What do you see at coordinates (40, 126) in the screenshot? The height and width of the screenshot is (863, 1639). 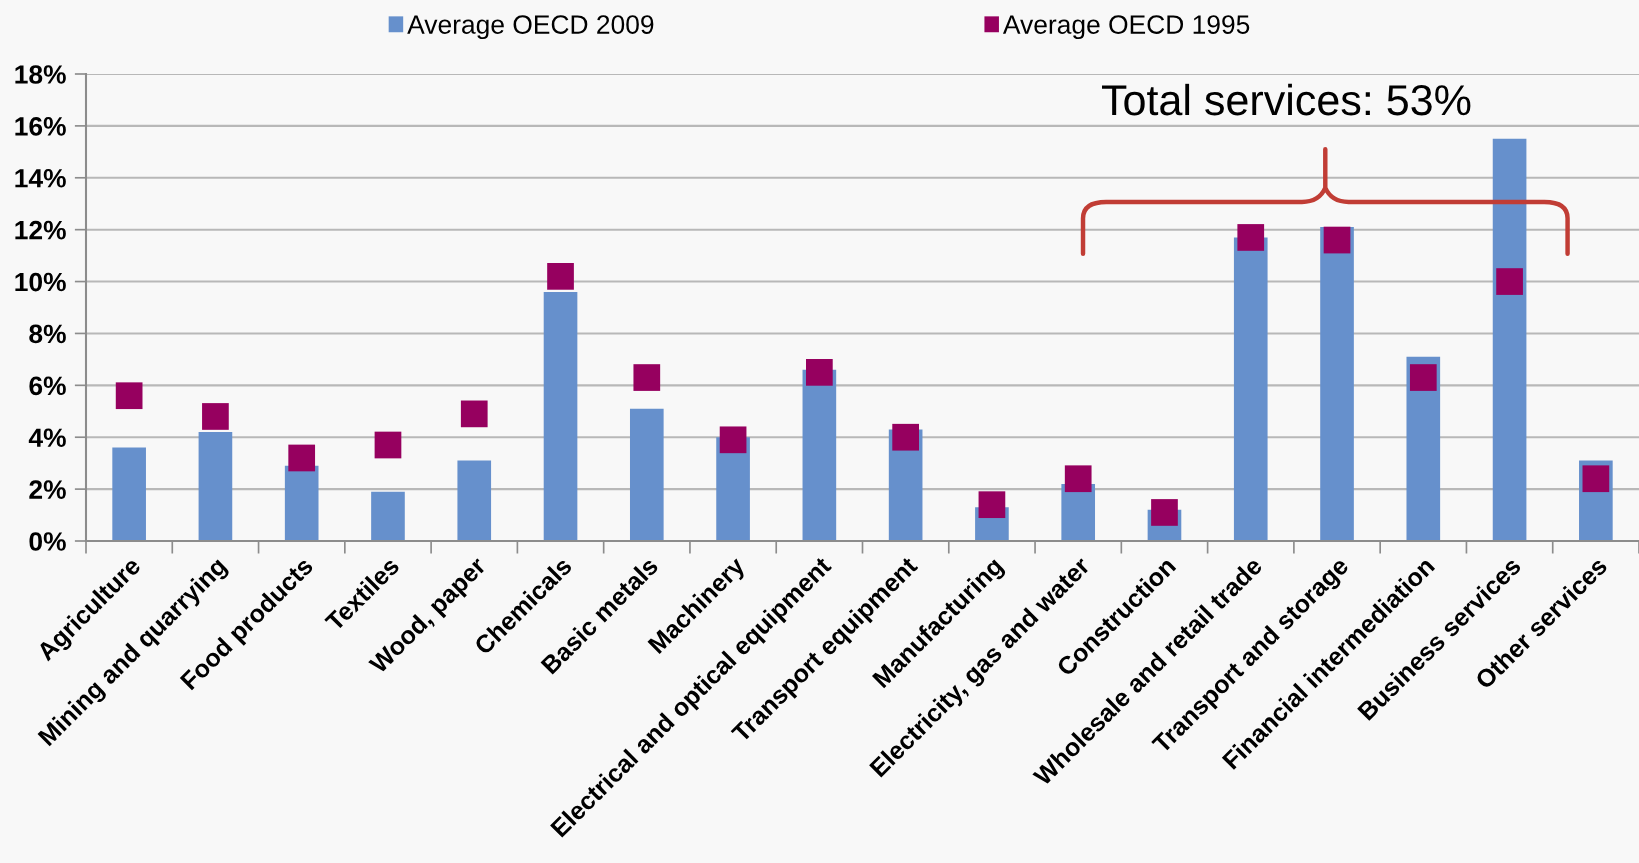 I see `y-tick-label: 16%` at bounding box center [40, 126].